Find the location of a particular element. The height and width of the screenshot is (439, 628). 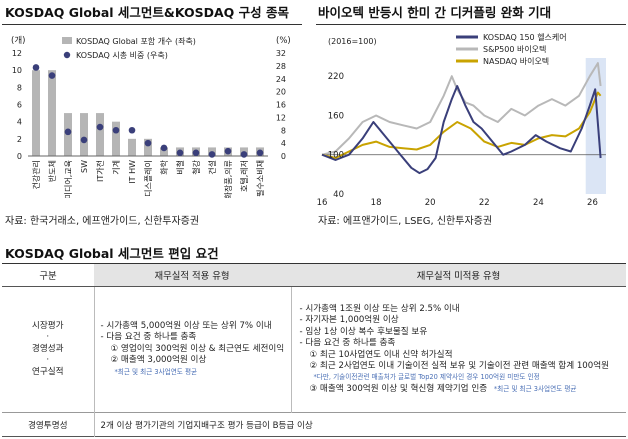

y-tick-label-left: 10 is located at coordinates (17, 70).